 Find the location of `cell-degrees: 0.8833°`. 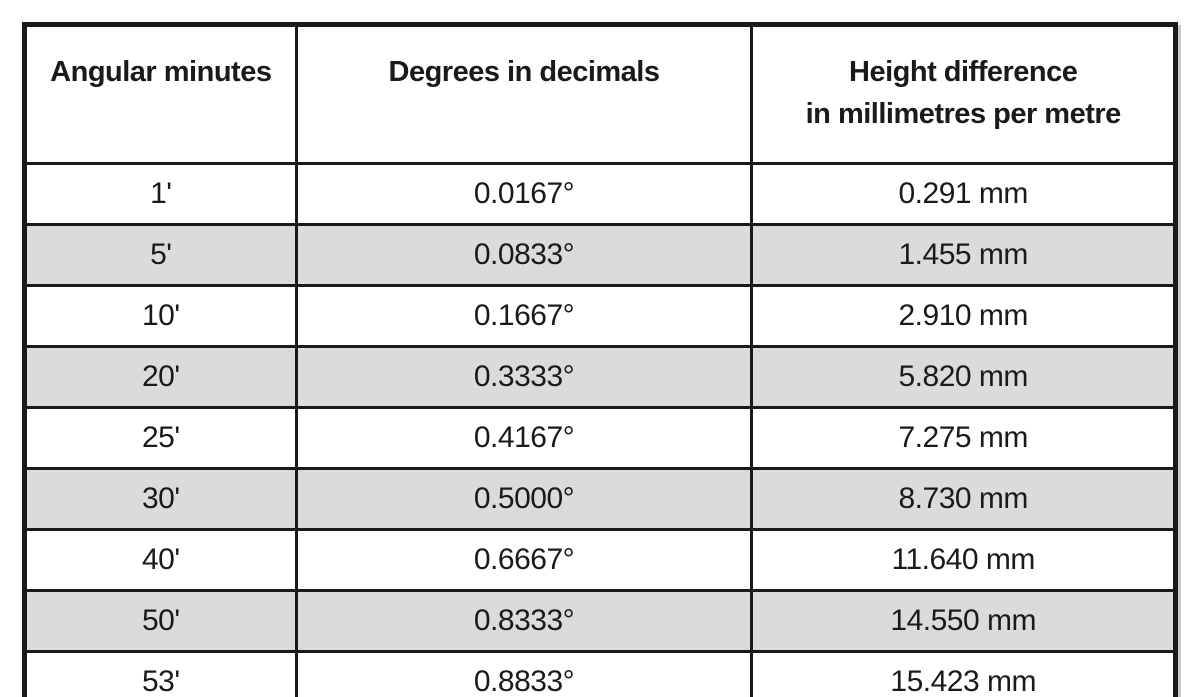

cell-degrees: 0.8833° is located at coordinates (524, 673).